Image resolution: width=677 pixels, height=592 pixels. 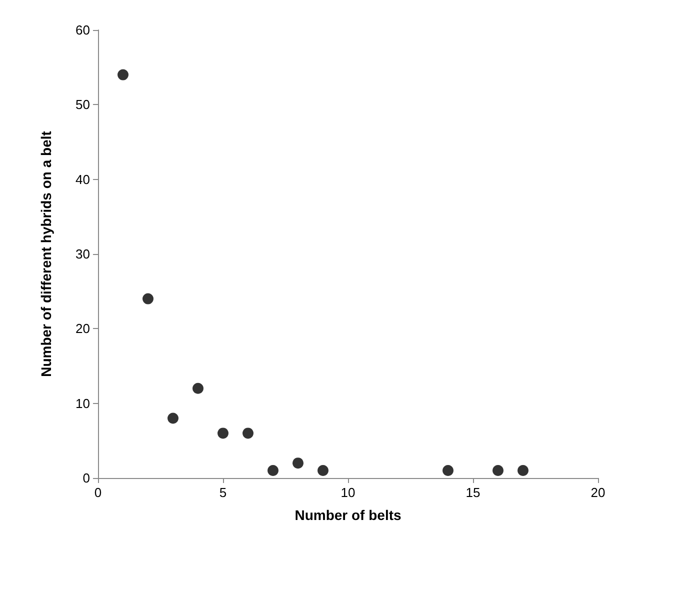 I want to click on x-tick-label: 15, so click(x=473, y=492).